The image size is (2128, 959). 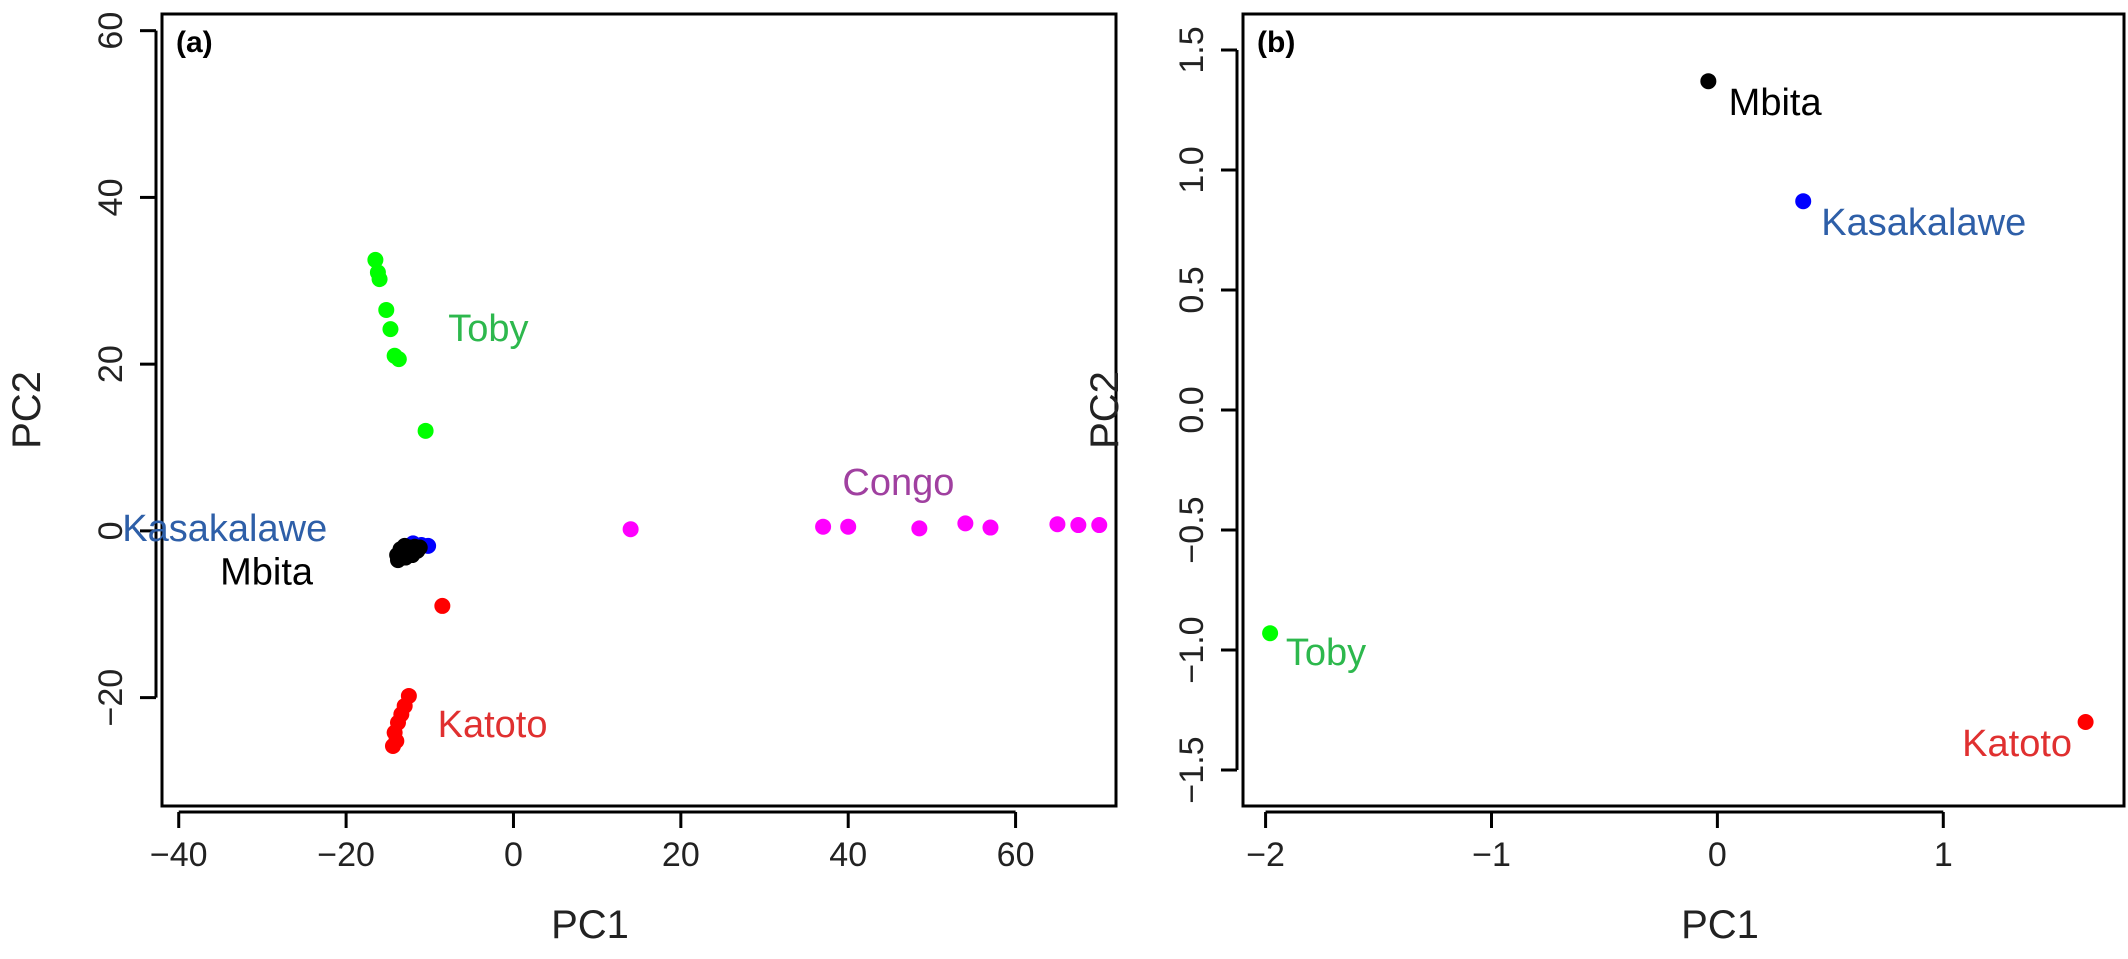 I want to click on panel-b-y-tick-label: −0.5, so click(x=1192, y=529).